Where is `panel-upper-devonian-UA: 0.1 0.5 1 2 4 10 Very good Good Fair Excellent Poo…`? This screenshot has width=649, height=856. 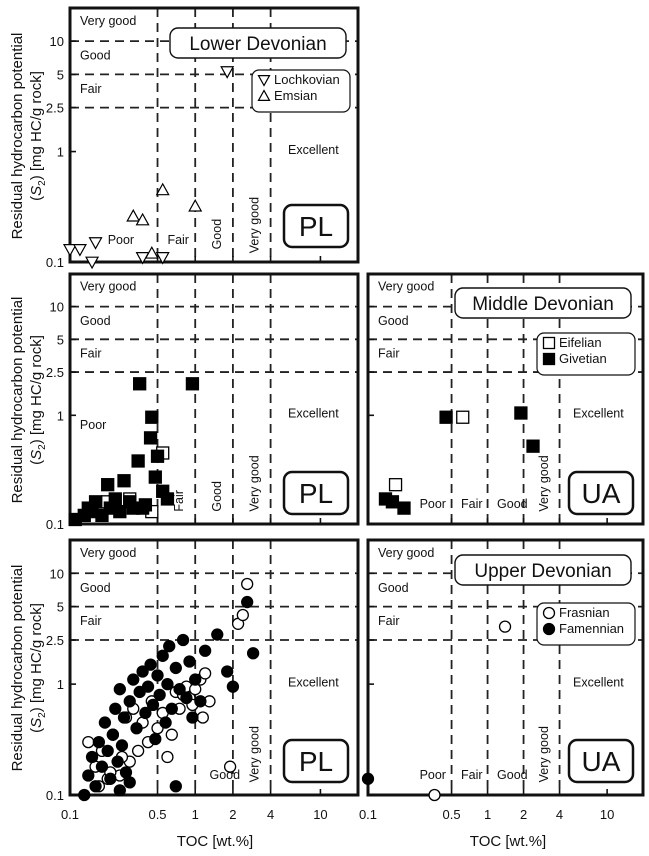 panel-upper-devonian-UA: 0.1 0.5 1 2 4 10 Very good Good Fair Excellent Poo… is located at coordinates (502, 680).